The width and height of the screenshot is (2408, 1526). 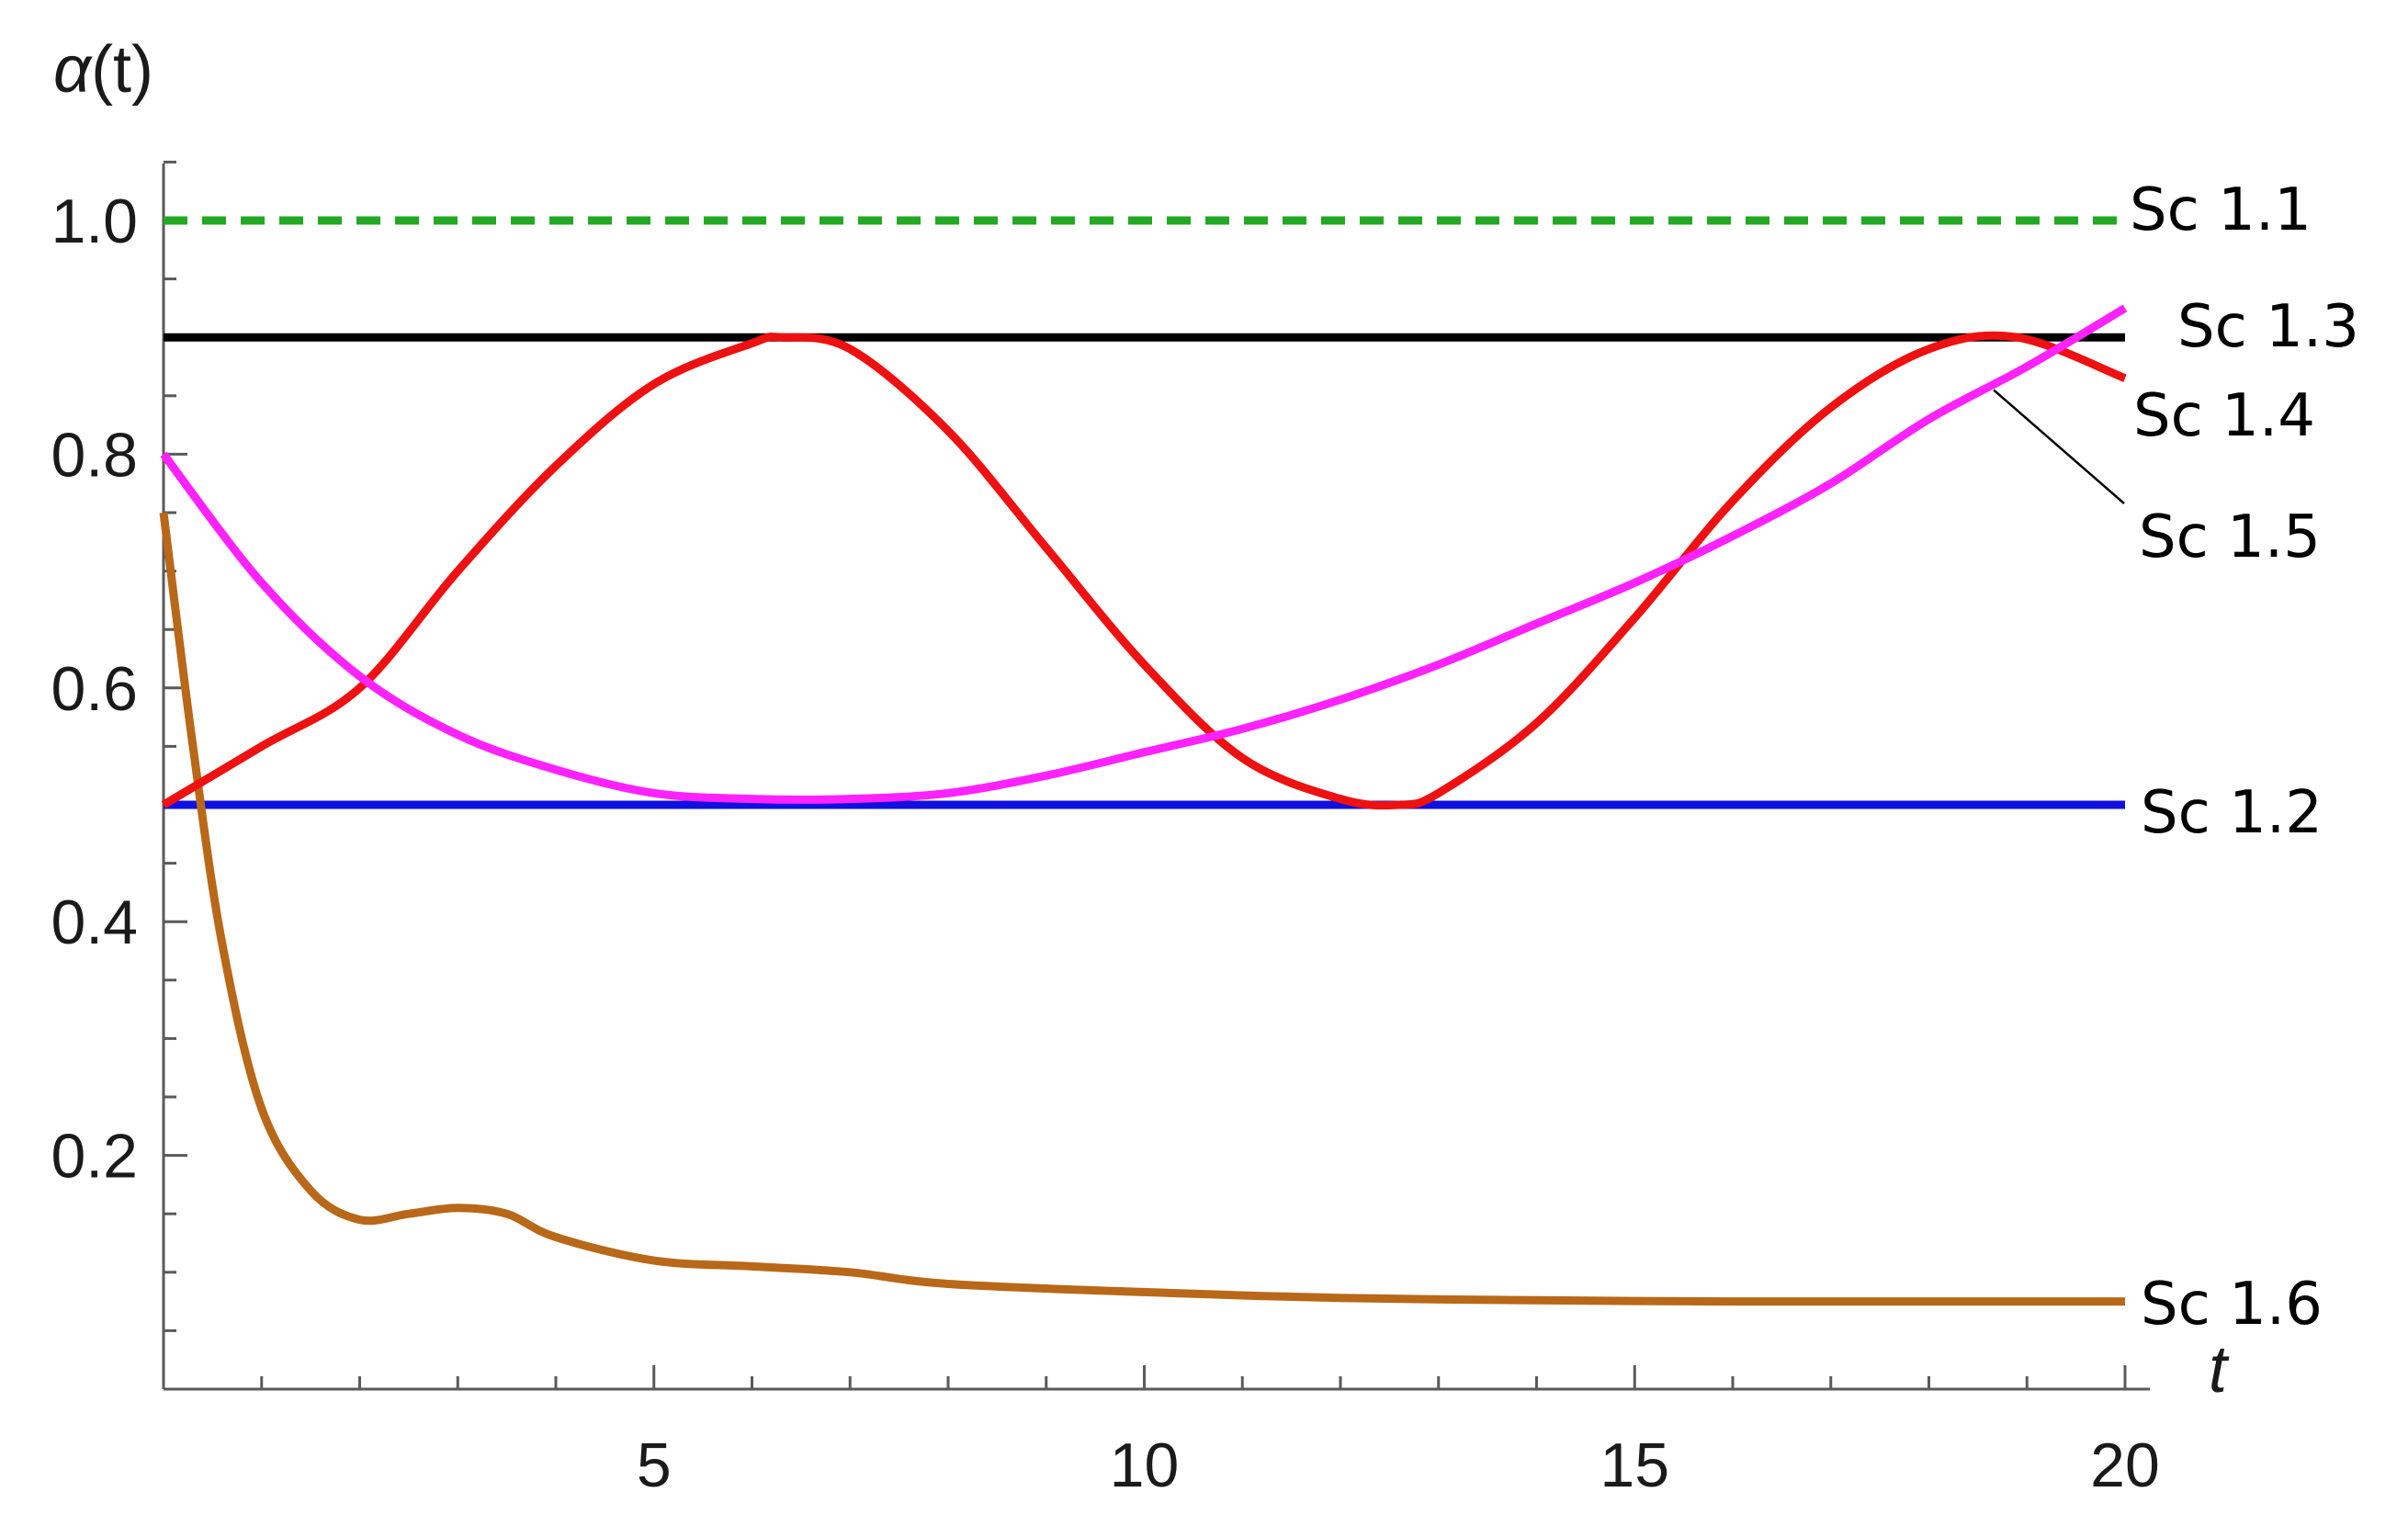 I want to click on series-label-sc-1-6: Sc 1.6, so click(x=2232, y=1305).